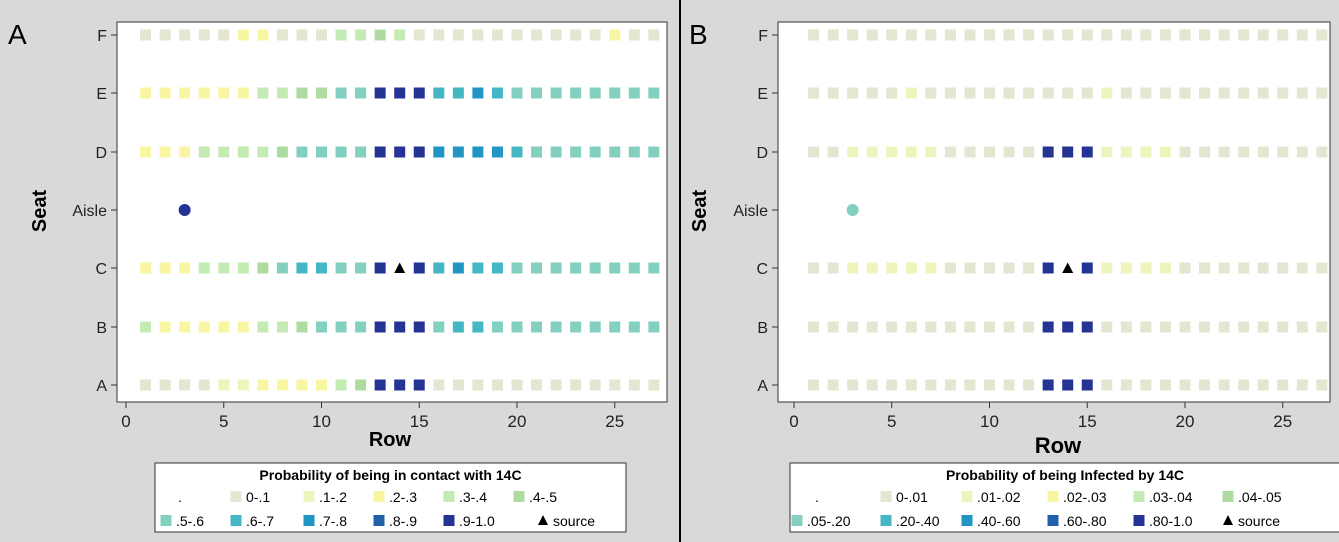  I want to click on panel-a-legend-label: .6-.7, so click(260, 521).